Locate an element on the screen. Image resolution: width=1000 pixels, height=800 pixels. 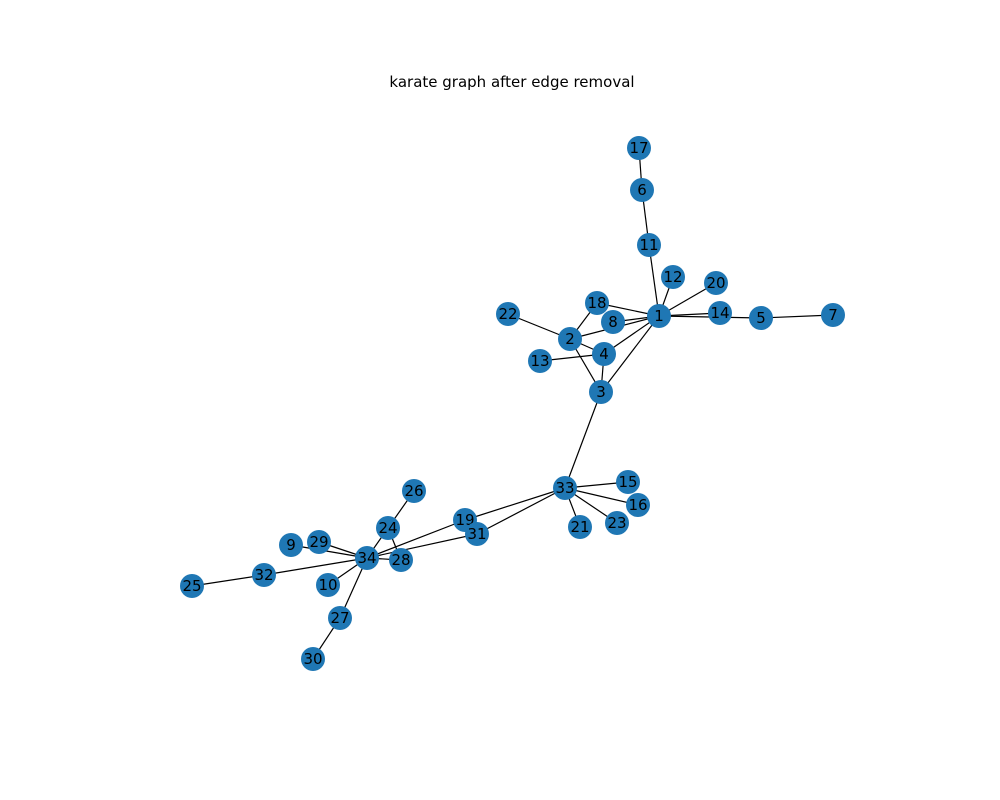
node-4: 4 is located at coordinates (604, 354).